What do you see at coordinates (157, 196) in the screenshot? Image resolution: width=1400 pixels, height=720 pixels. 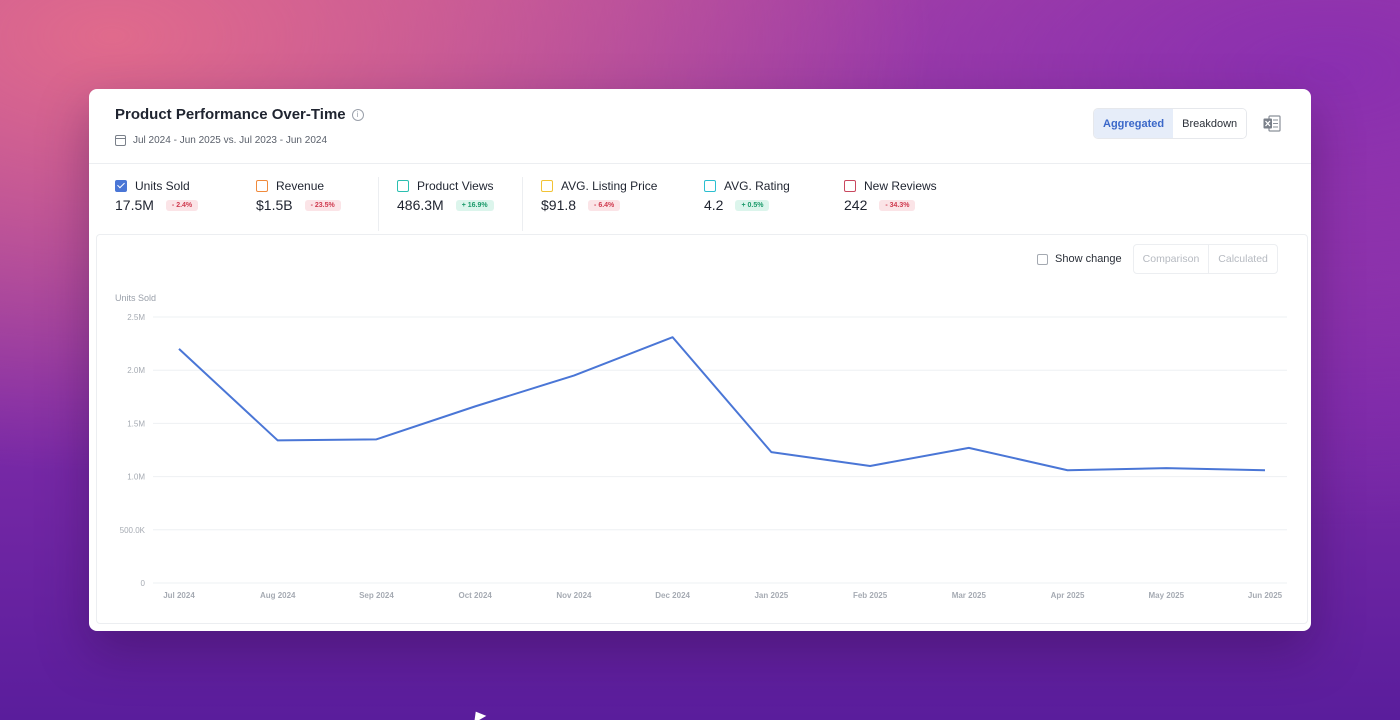 I see `metric-units-sold: Units Sold 17.5M - 2.4%` at bounding box center [157, 196].